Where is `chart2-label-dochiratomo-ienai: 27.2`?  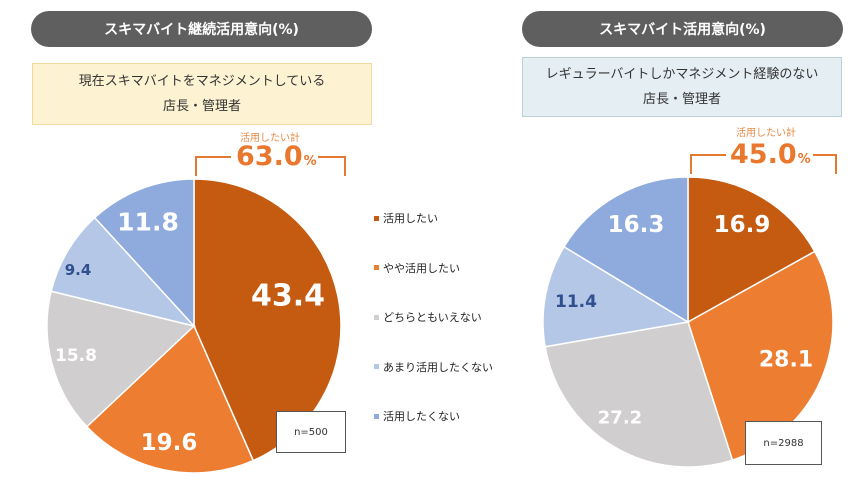
chart2-label-dochiratomo-ienai: 27.2 is located at coordinates (620, 418).